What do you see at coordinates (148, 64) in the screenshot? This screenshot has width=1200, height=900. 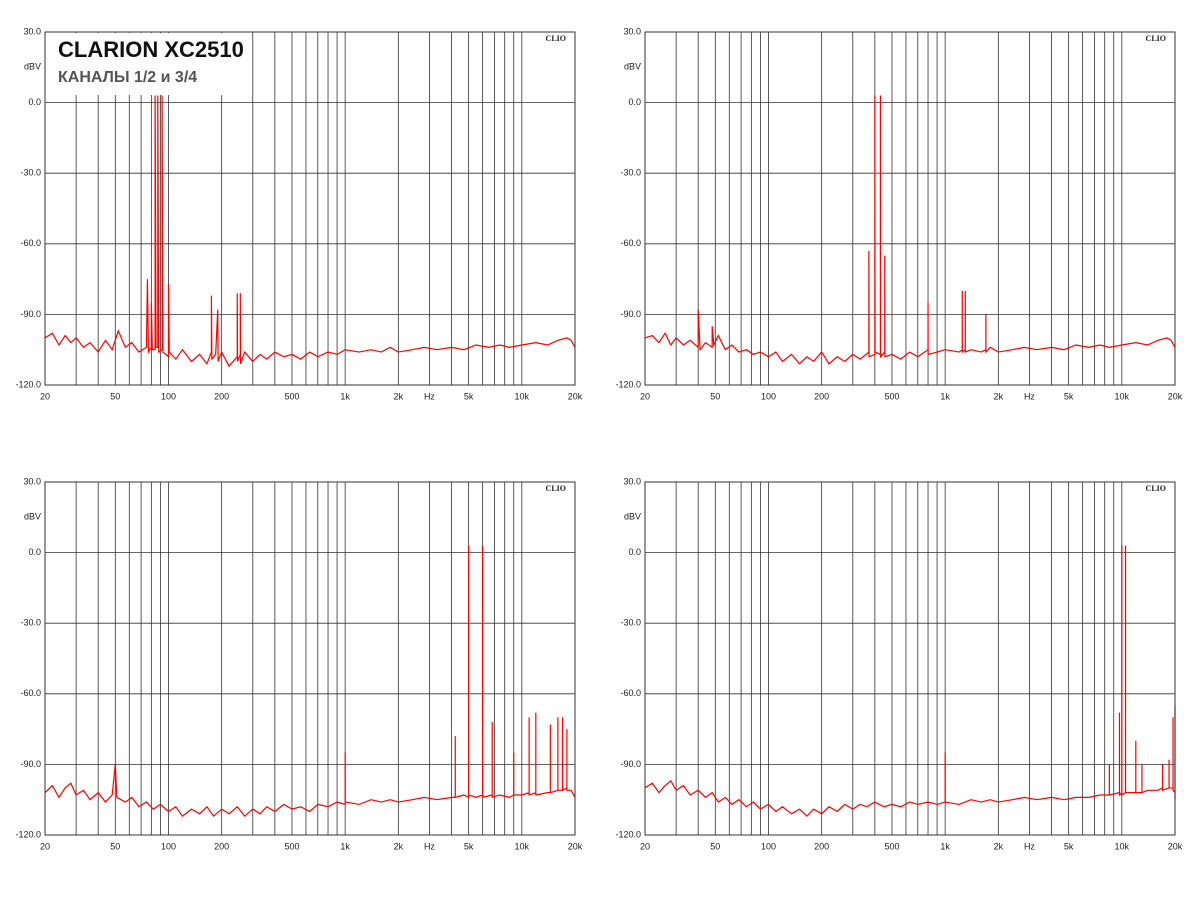 I see `title-box` at bounding box center [148, 64].